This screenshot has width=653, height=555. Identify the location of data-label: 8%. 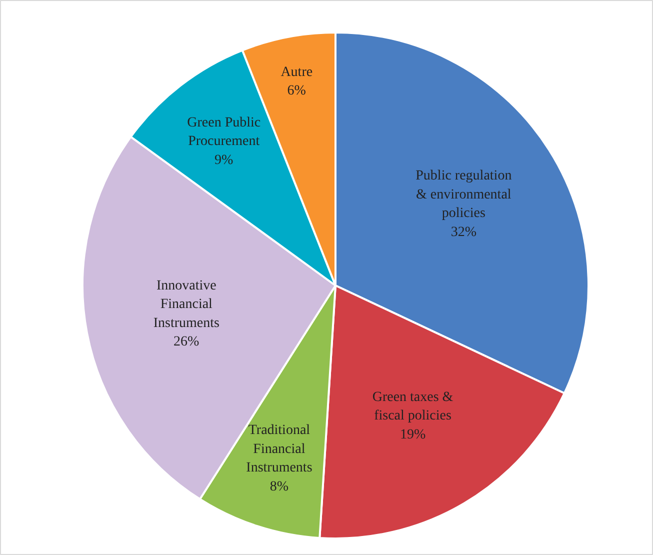
(279, 486).